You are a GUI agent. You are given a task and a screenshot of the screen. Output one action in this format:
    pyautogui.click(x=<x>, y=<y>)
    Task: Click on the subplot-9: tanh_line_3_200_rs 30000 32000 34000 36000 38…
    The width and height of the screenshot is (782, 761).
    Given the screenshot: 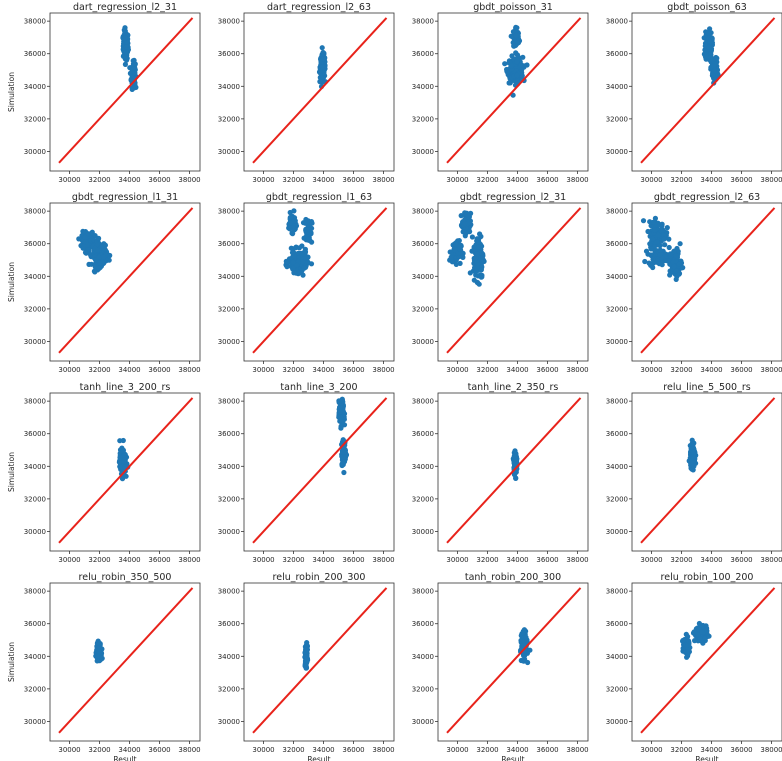 What is the action you would take?
    pyautogui.click(x=104, y=473)
    